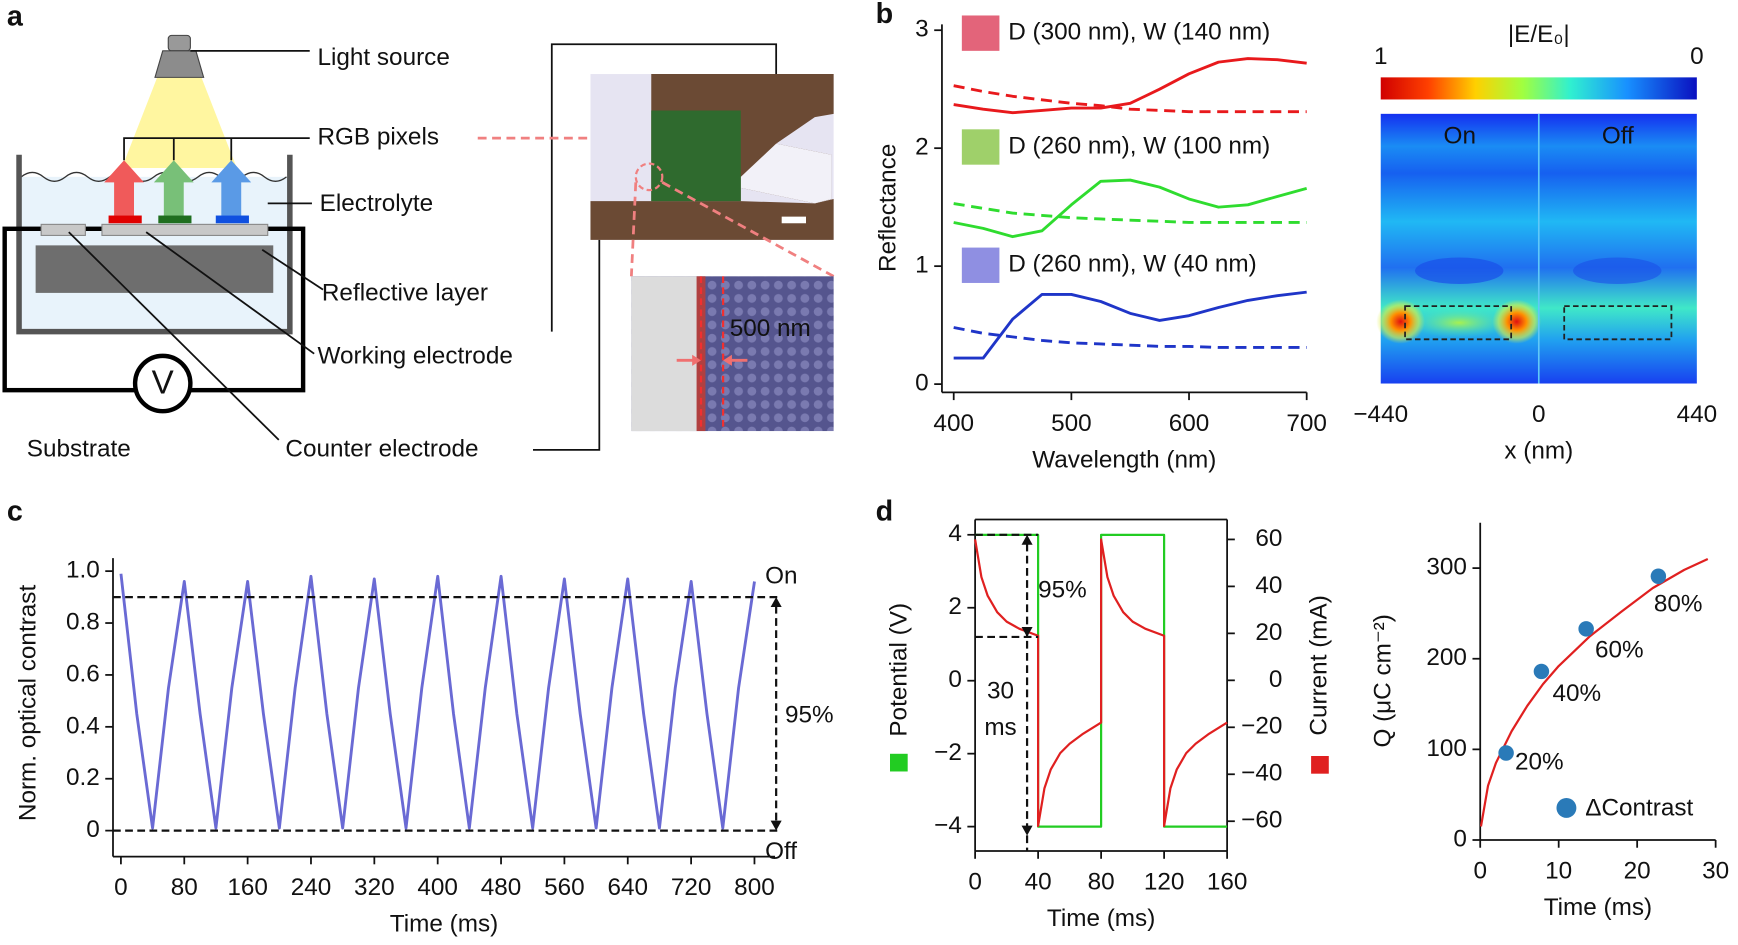 The height and width of the screenshot is (945, 1738). Describe the element at coordinates (1132, 264) in the screenshot. I see `legend-label: D (260 nm), W (40 nm)` at that location.